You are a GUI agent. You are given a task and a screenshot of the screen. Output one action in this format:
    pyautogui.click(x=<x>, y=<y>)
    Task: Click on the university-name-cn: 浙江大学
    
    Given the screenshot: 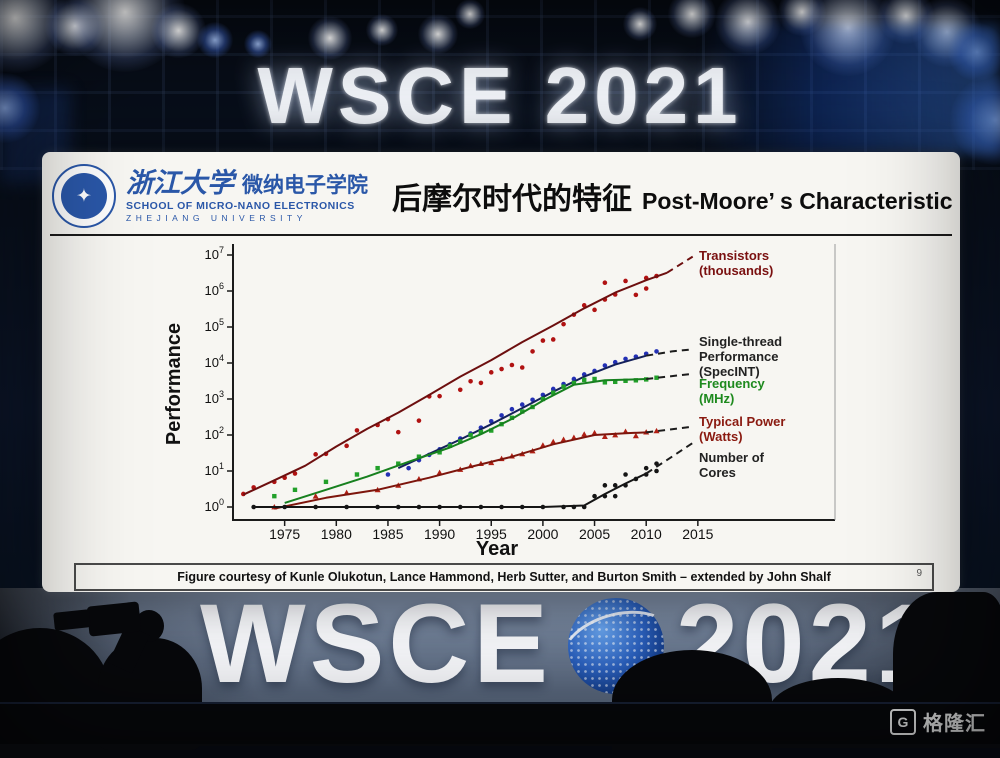 What is the action you would take?
    pyautogui.click(x=180, y=183)
    